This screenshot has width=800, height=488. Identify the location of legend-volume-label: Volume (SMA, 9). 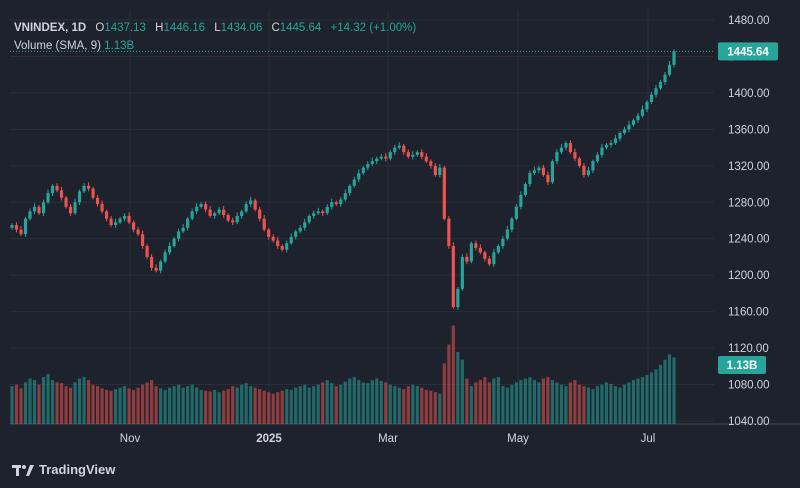
(57, 46).